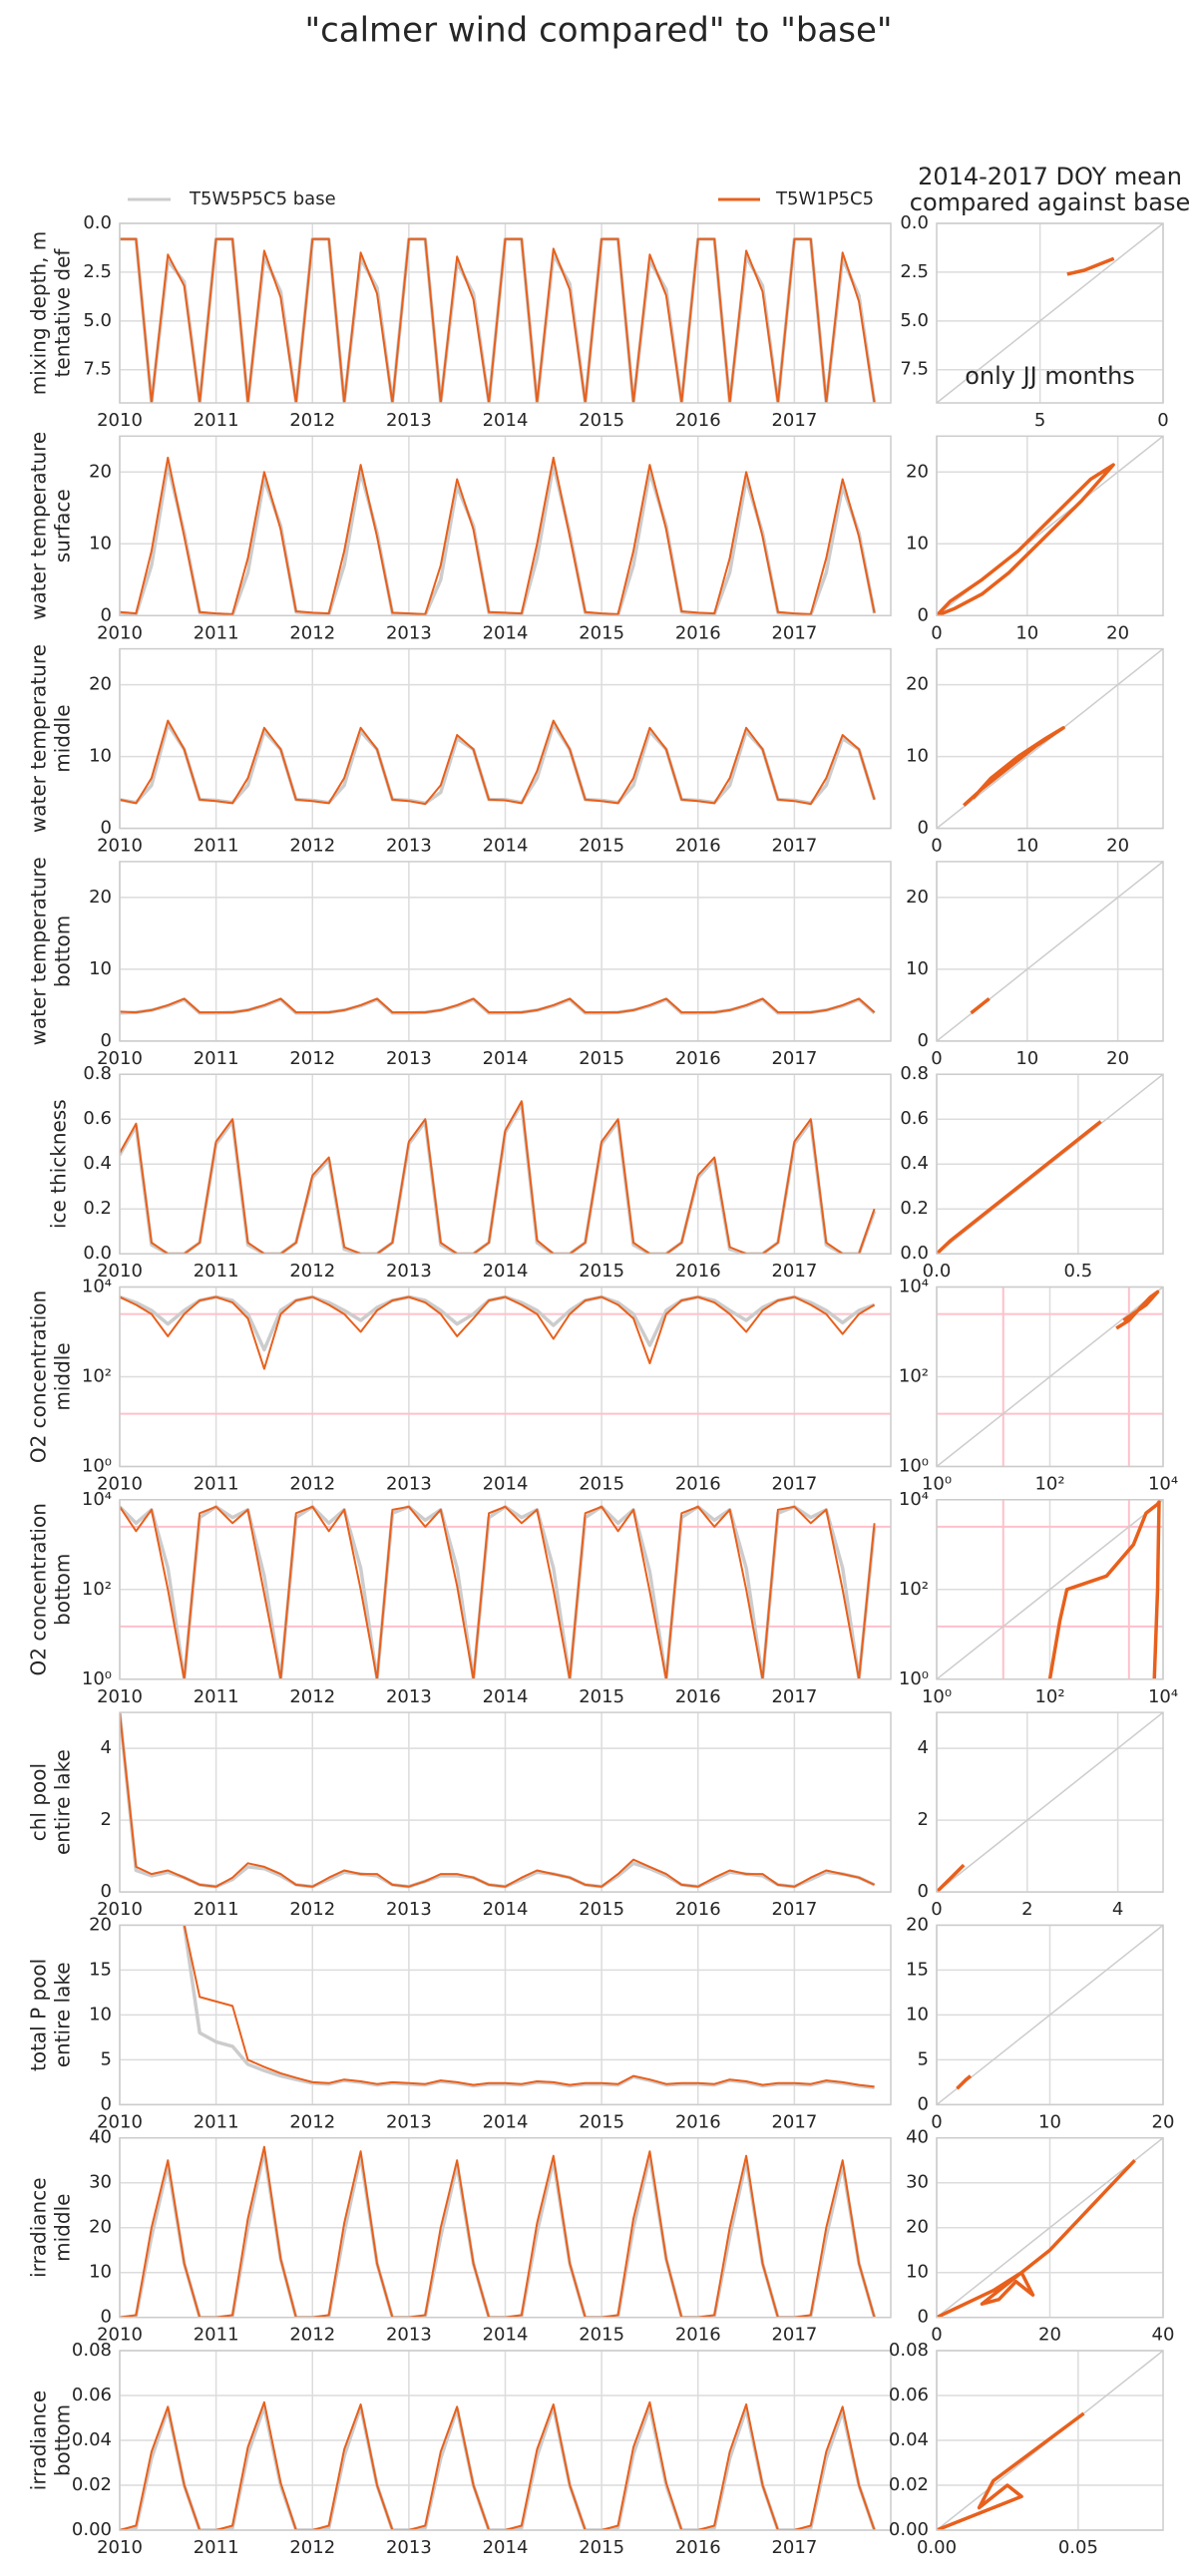 The height and width of the screenshot is (2576, 1198). I want to click on y-tick-label: 0, so click(924, 2104).